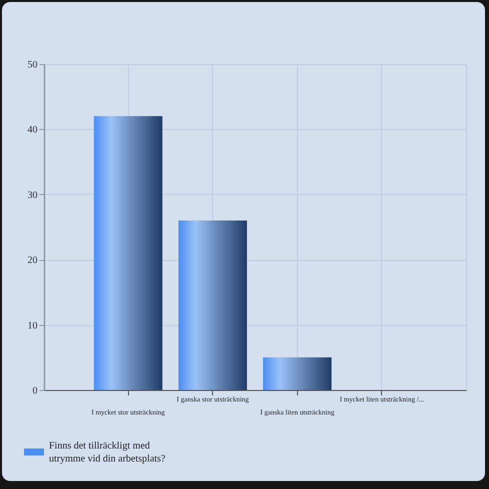  Describe the element at coordinates (33, 195) in the screenshot. I see `y-tick-label: 30` at that location.